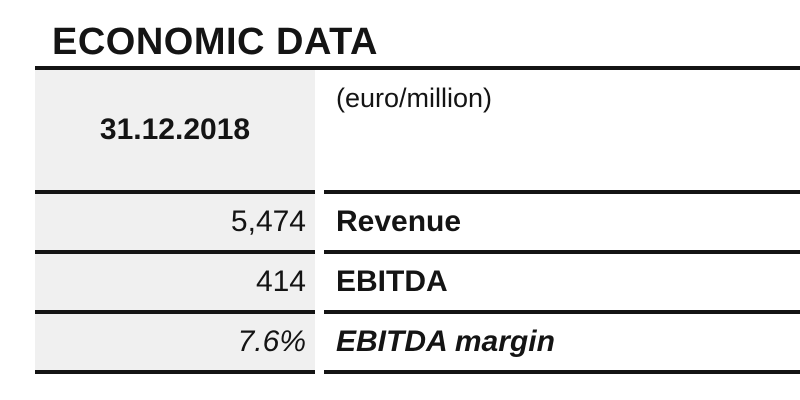 This screenshot has height=400, width=800. Describe the element at coordinates (319, 222) in the screenshot. I see `column-gutter` at that location.